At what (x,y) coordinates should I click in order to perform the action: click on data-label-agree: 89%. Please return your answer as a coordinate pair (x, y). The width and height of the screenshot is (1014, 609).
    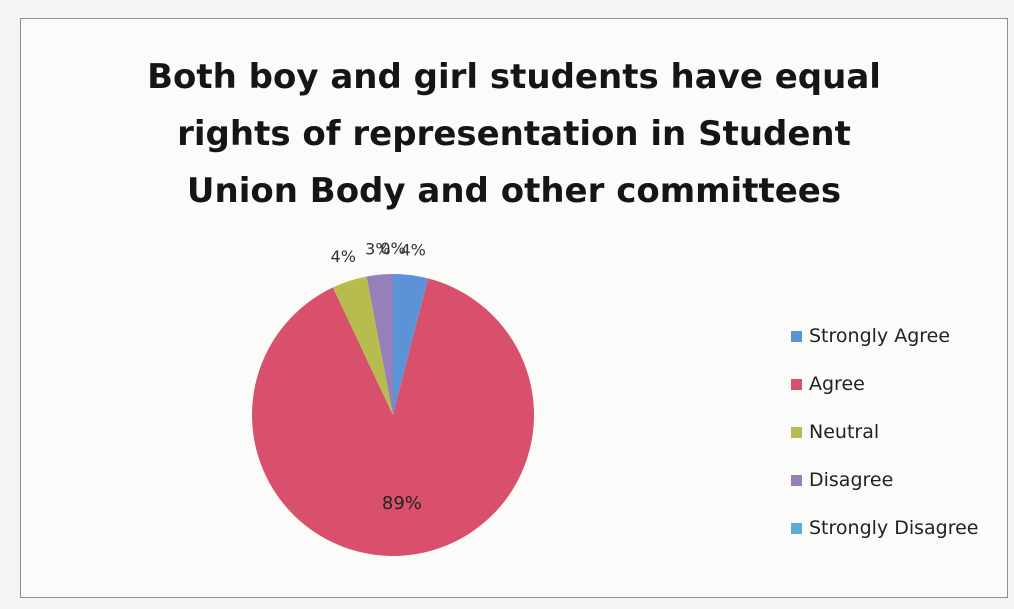
    Looking at the image, I should click on (402, 503).